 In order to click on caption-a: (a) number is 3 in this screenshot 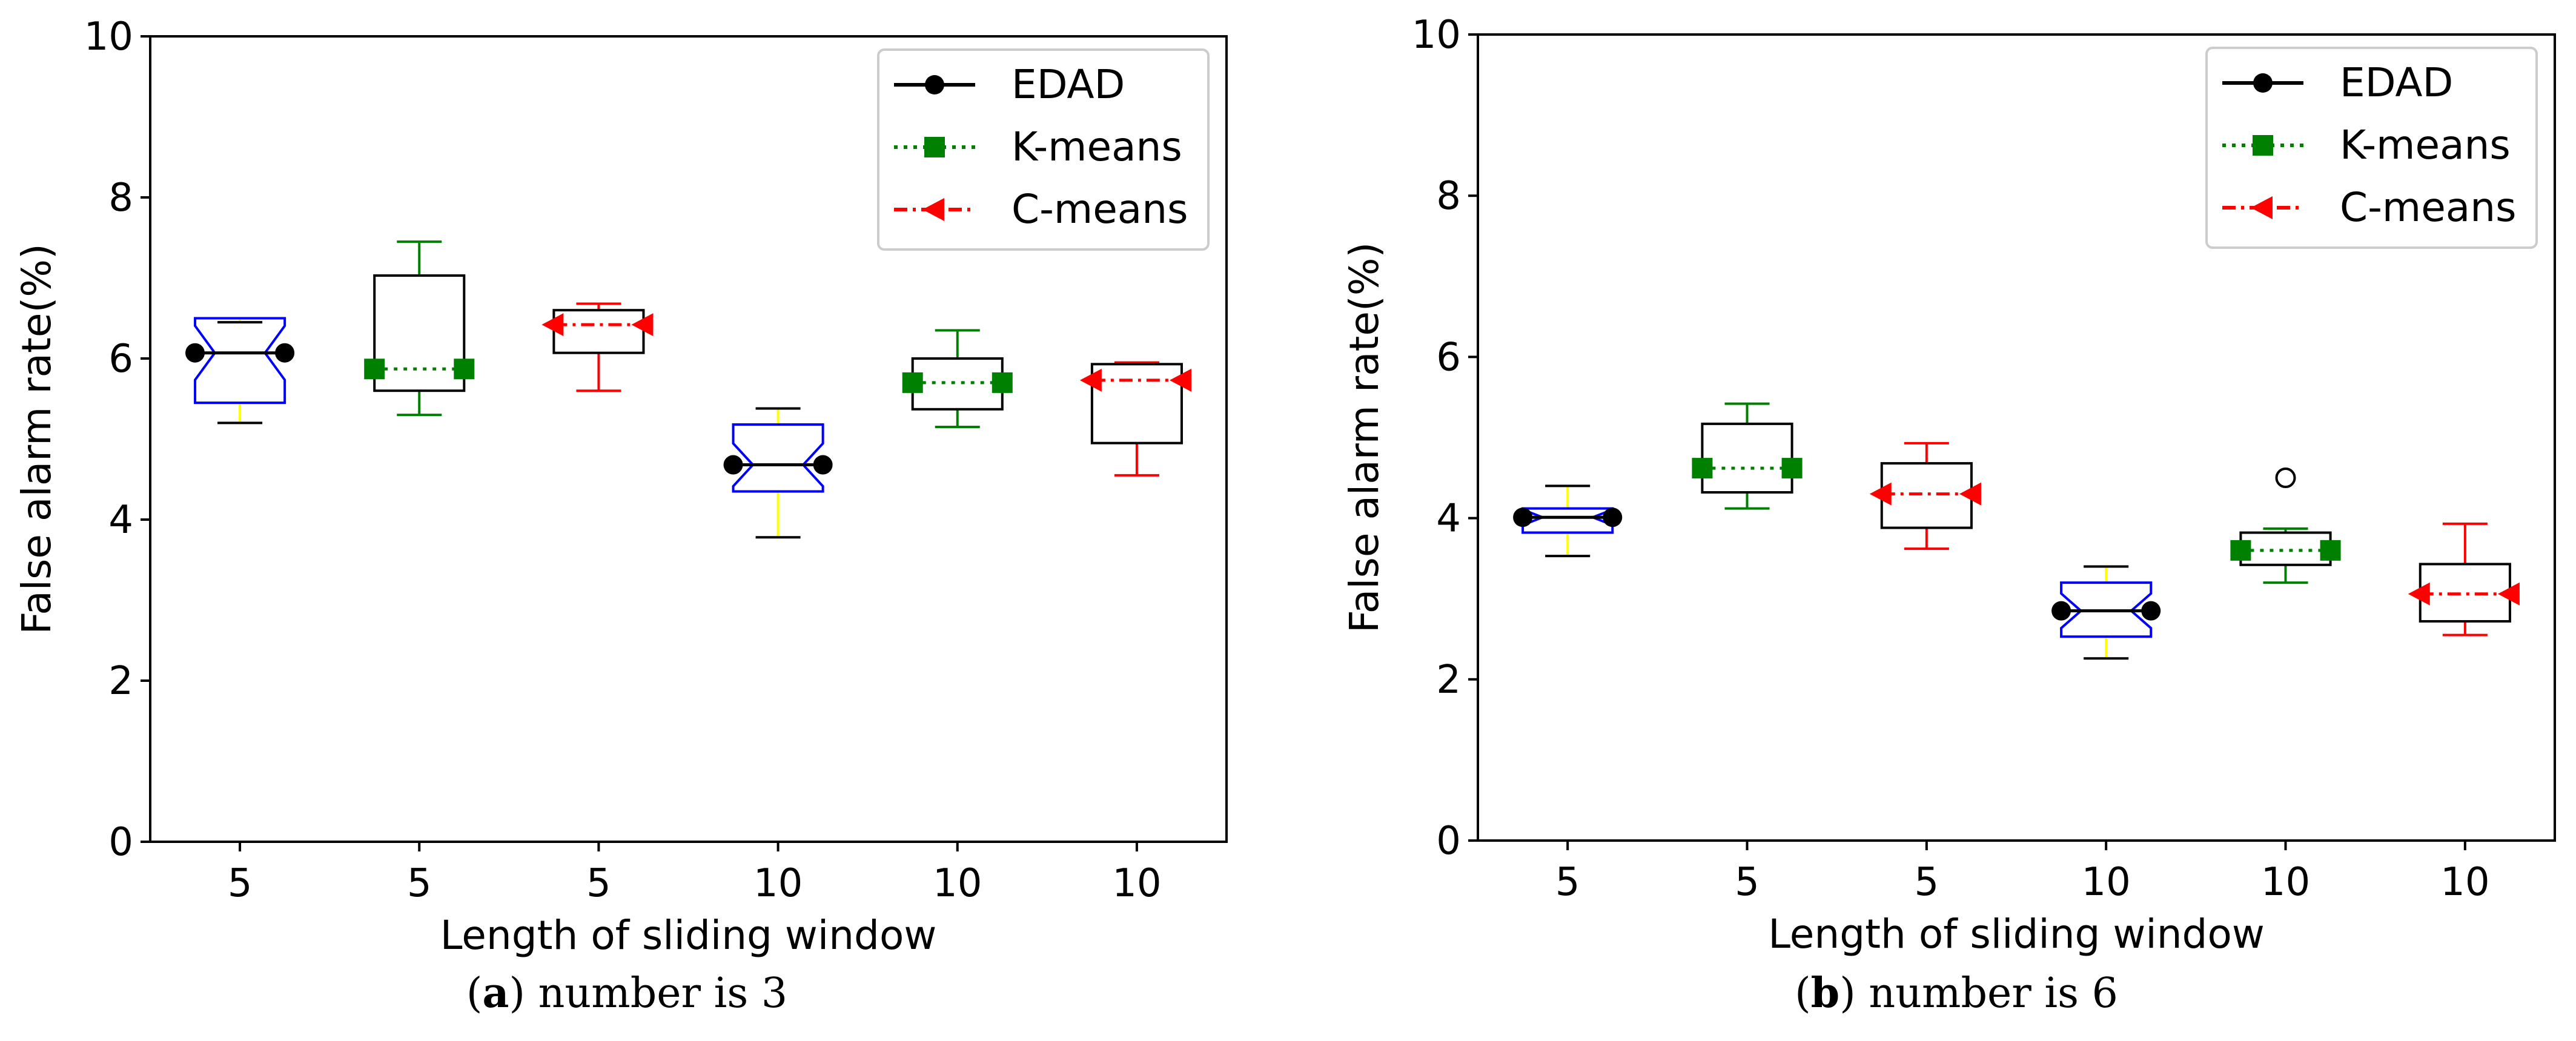, I will do `click(627, 993)`.